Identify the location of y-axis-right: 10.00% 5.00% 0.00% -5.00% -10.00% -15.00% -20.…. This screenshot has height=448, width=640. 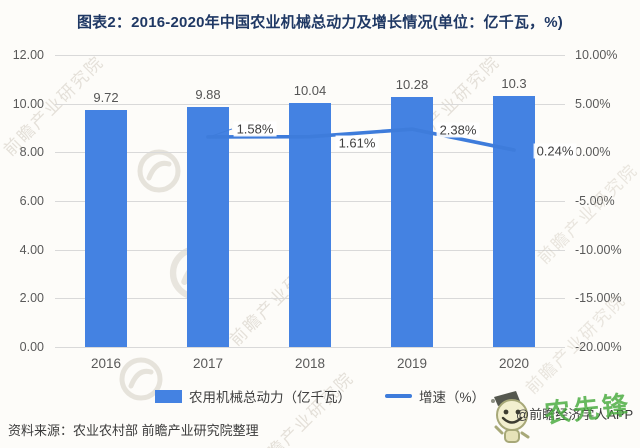
(607, 201).